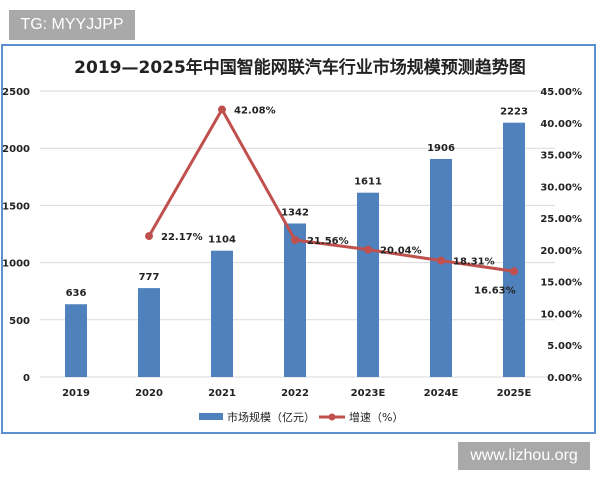 This screenshot has width=600, height=480. What do you see at coordinates (524, 456) in the screenshot?
I see `watermark-badge-site: www.lizhou.org` at bounding box center [524, 456].